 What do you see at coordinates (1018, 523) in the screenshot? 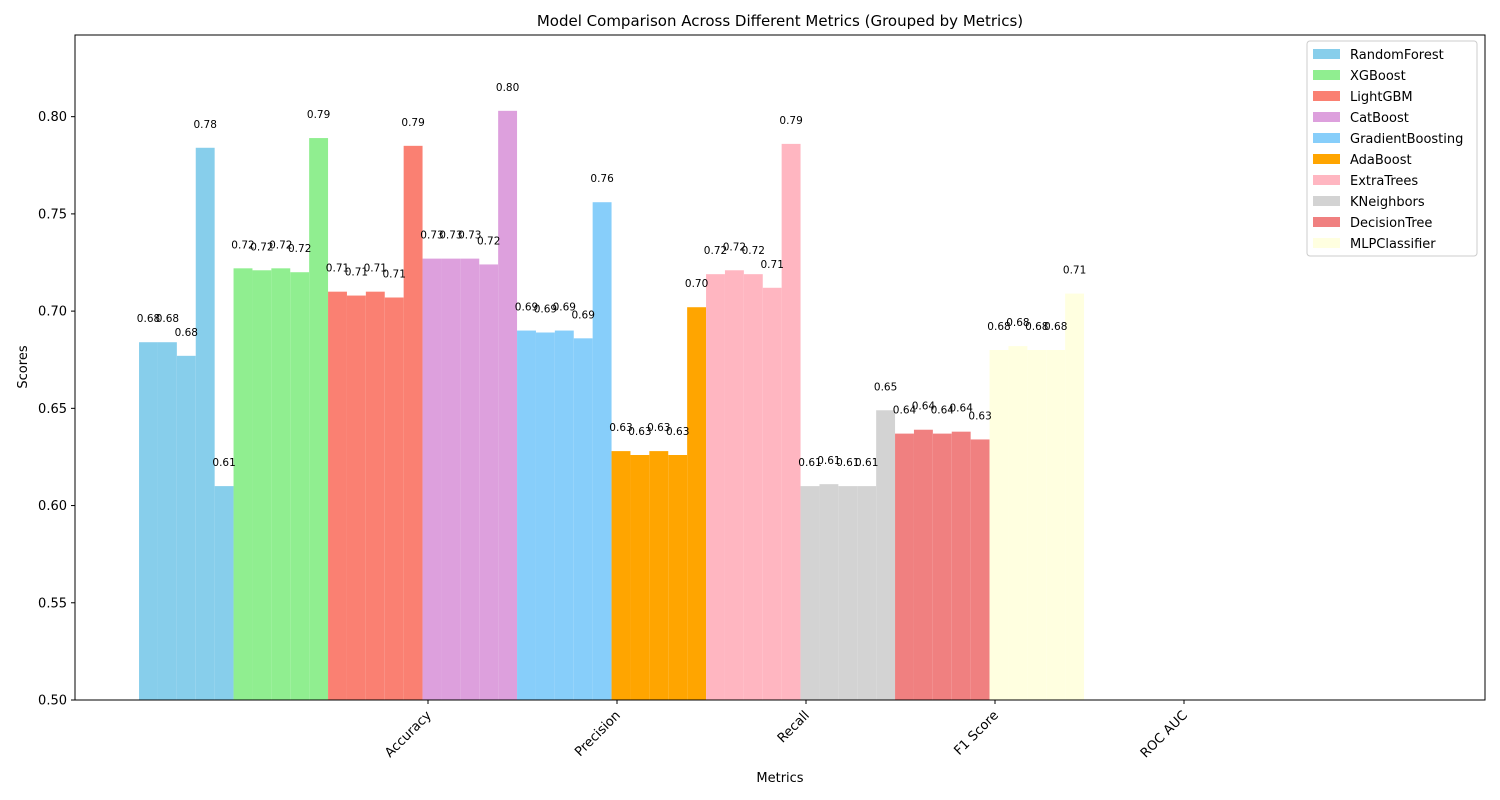
I see `bar-mlpclassifier-precision` at bounding box center [1018, 523].